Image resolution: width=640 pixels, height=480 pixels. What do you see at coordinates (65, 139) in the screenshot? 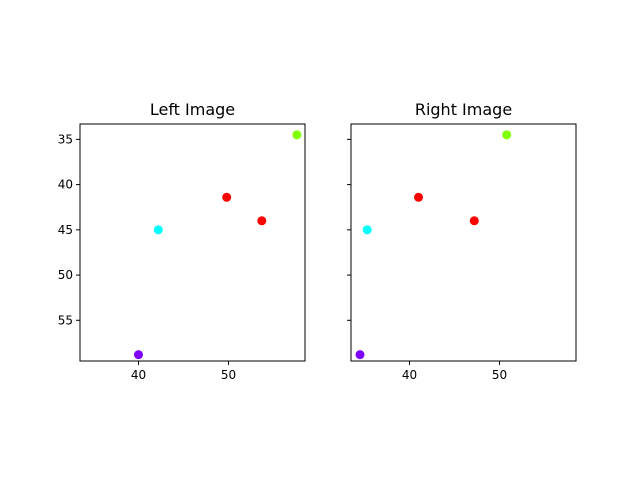
I see `y-tick-label: 35` at bounding box center [65, 139].